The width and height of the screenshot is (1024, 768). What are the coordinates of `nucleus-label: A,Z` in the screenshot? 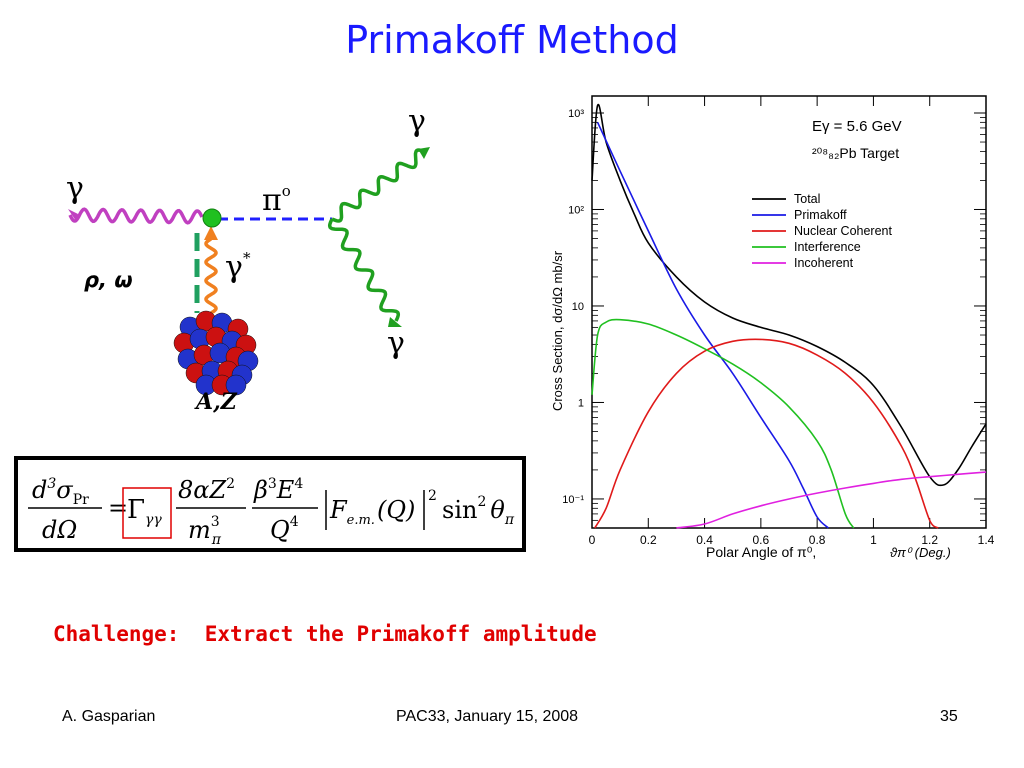 It's located at (216, 402).